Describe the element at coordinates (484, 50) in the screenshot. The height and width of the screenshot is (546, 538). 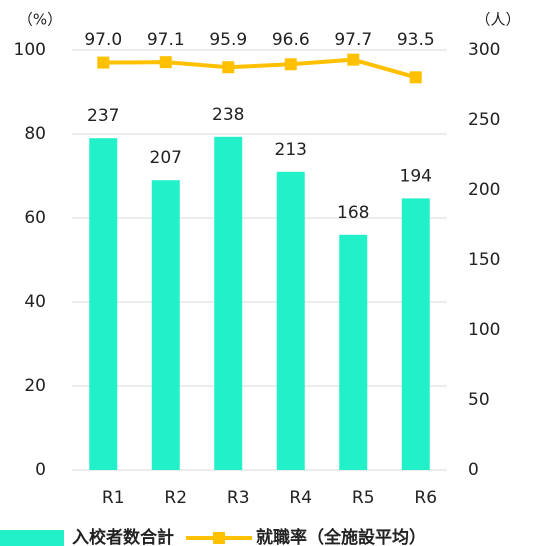
I see `y2-tick-label: 300` at that location.